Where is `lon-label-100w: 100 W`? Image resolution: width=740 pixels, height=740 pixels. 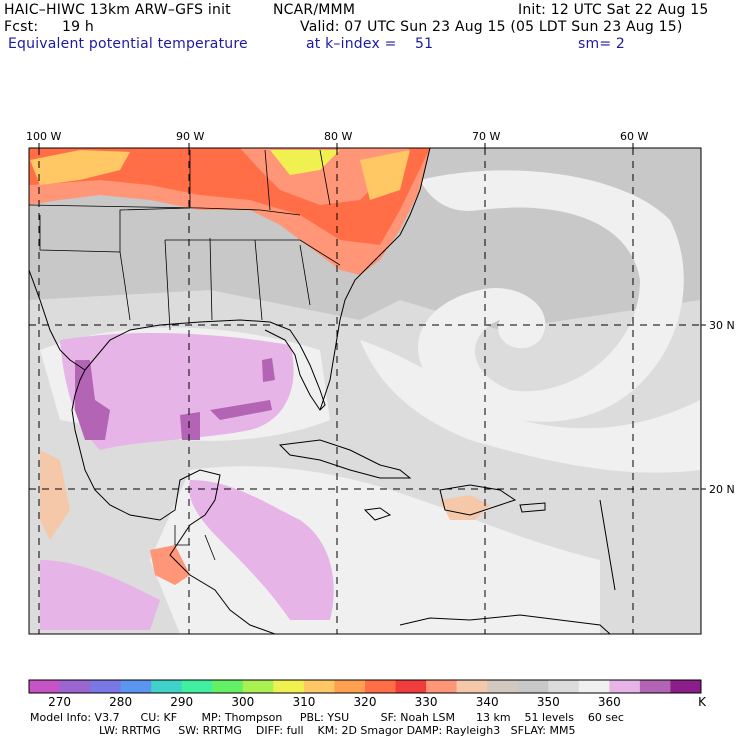 lon-label-100w: 100 W is located at coordinates (43, 136).